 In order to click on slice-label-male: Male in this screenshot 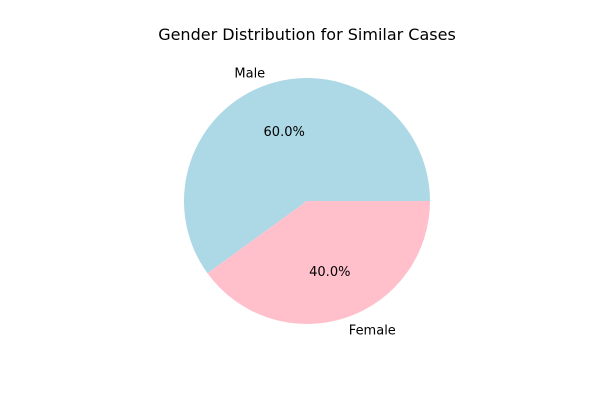, I will do `click(249, 73)`.